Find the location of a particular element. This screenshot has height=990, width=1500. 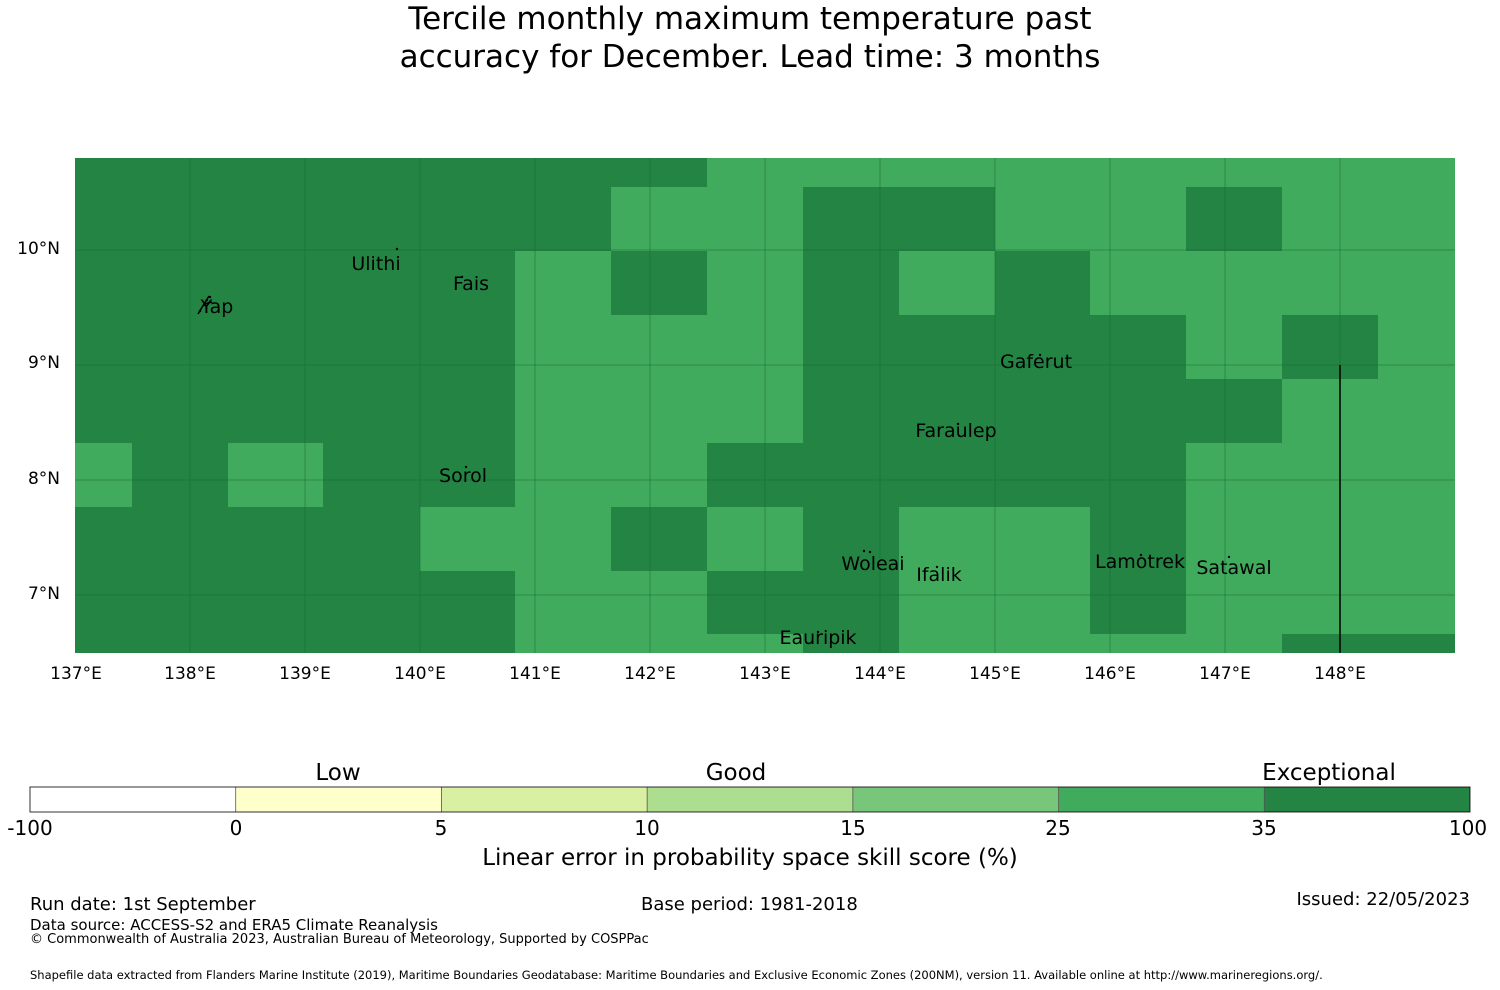

place-label-fais: Fais is located at coordinates (471, 284).